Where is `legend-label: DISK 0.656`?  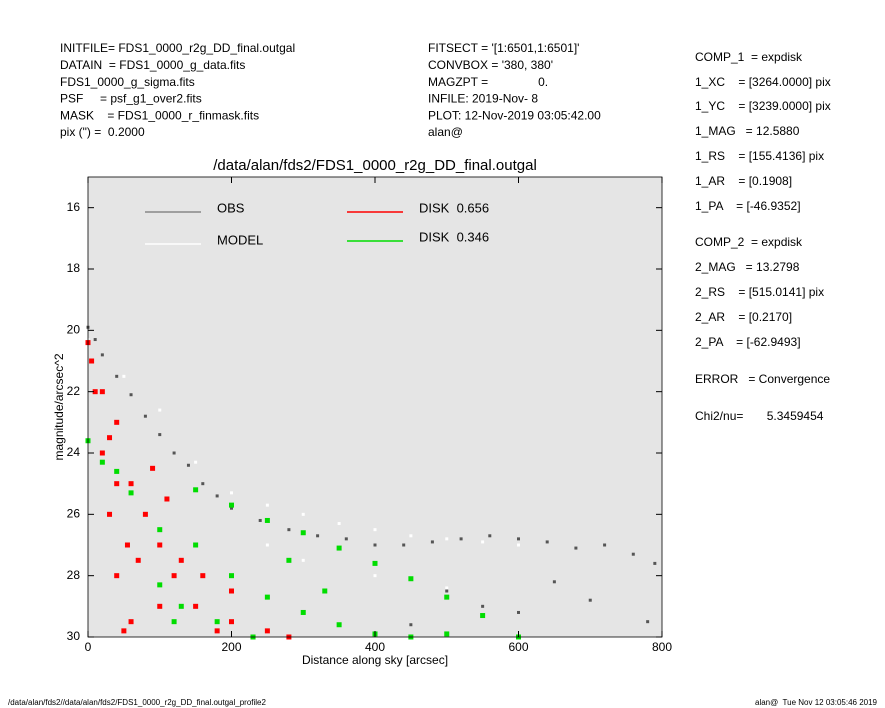 legend-label: DISK 0.656 is located at coordinates (454, 207).